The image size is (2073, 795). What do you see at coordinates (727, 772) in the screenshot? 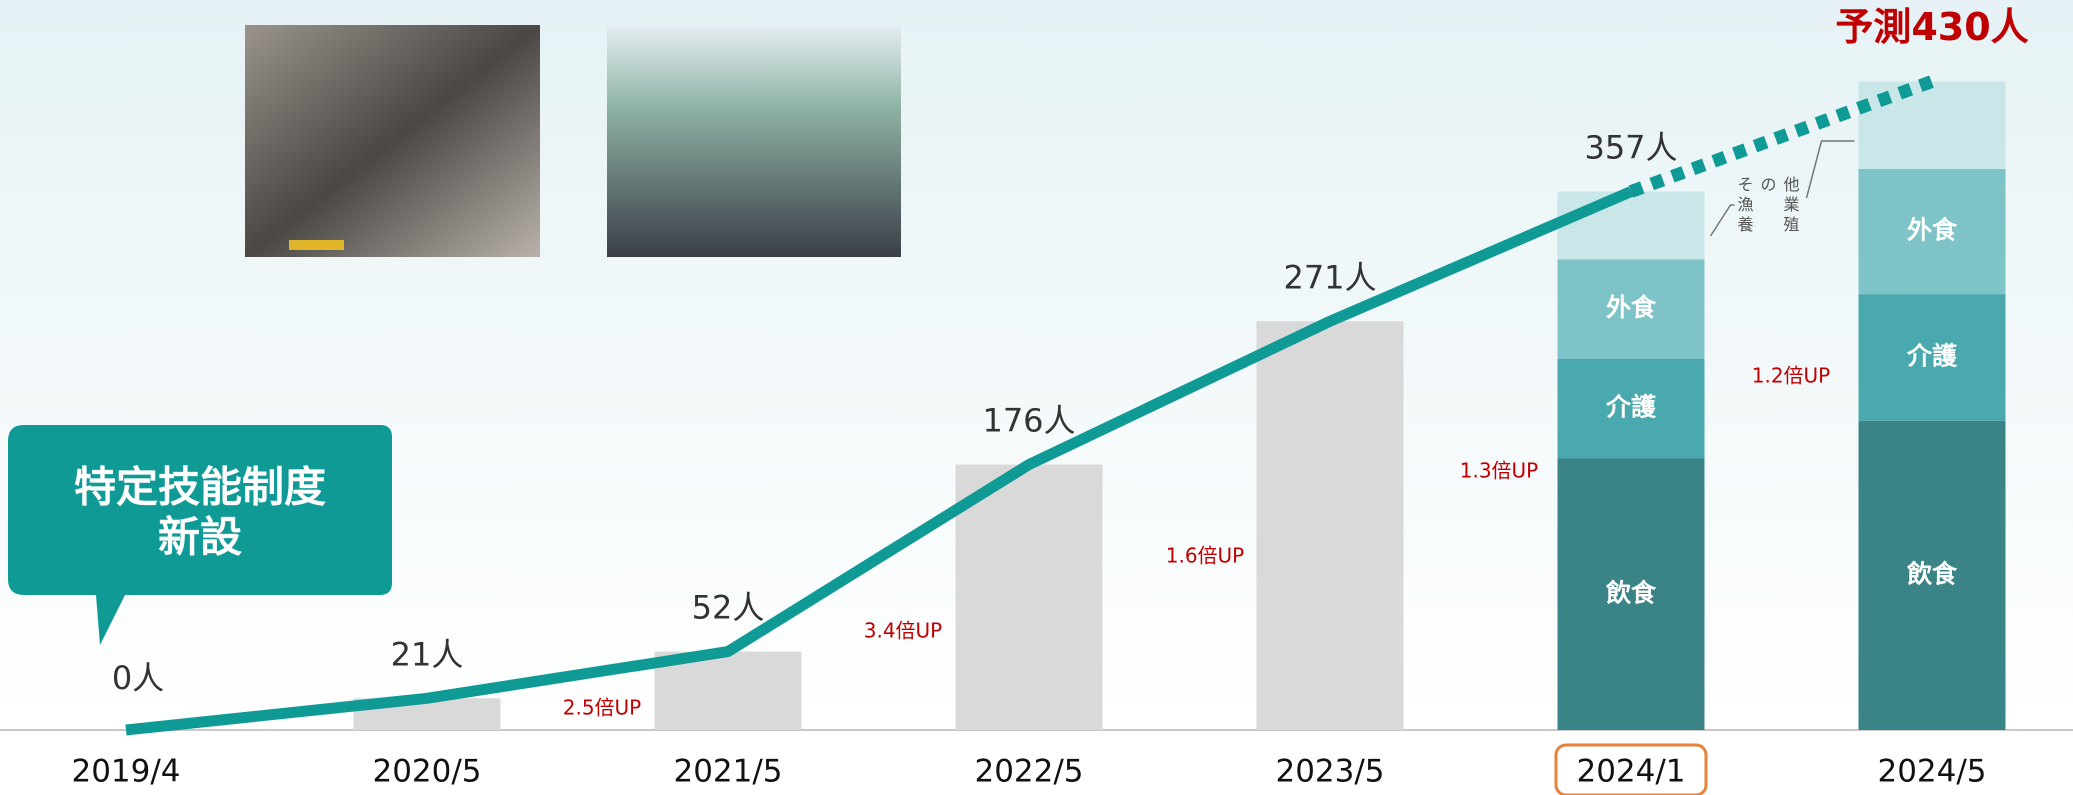
I see `x-tick-label: 2021/5` at bounding box center [727, 772].